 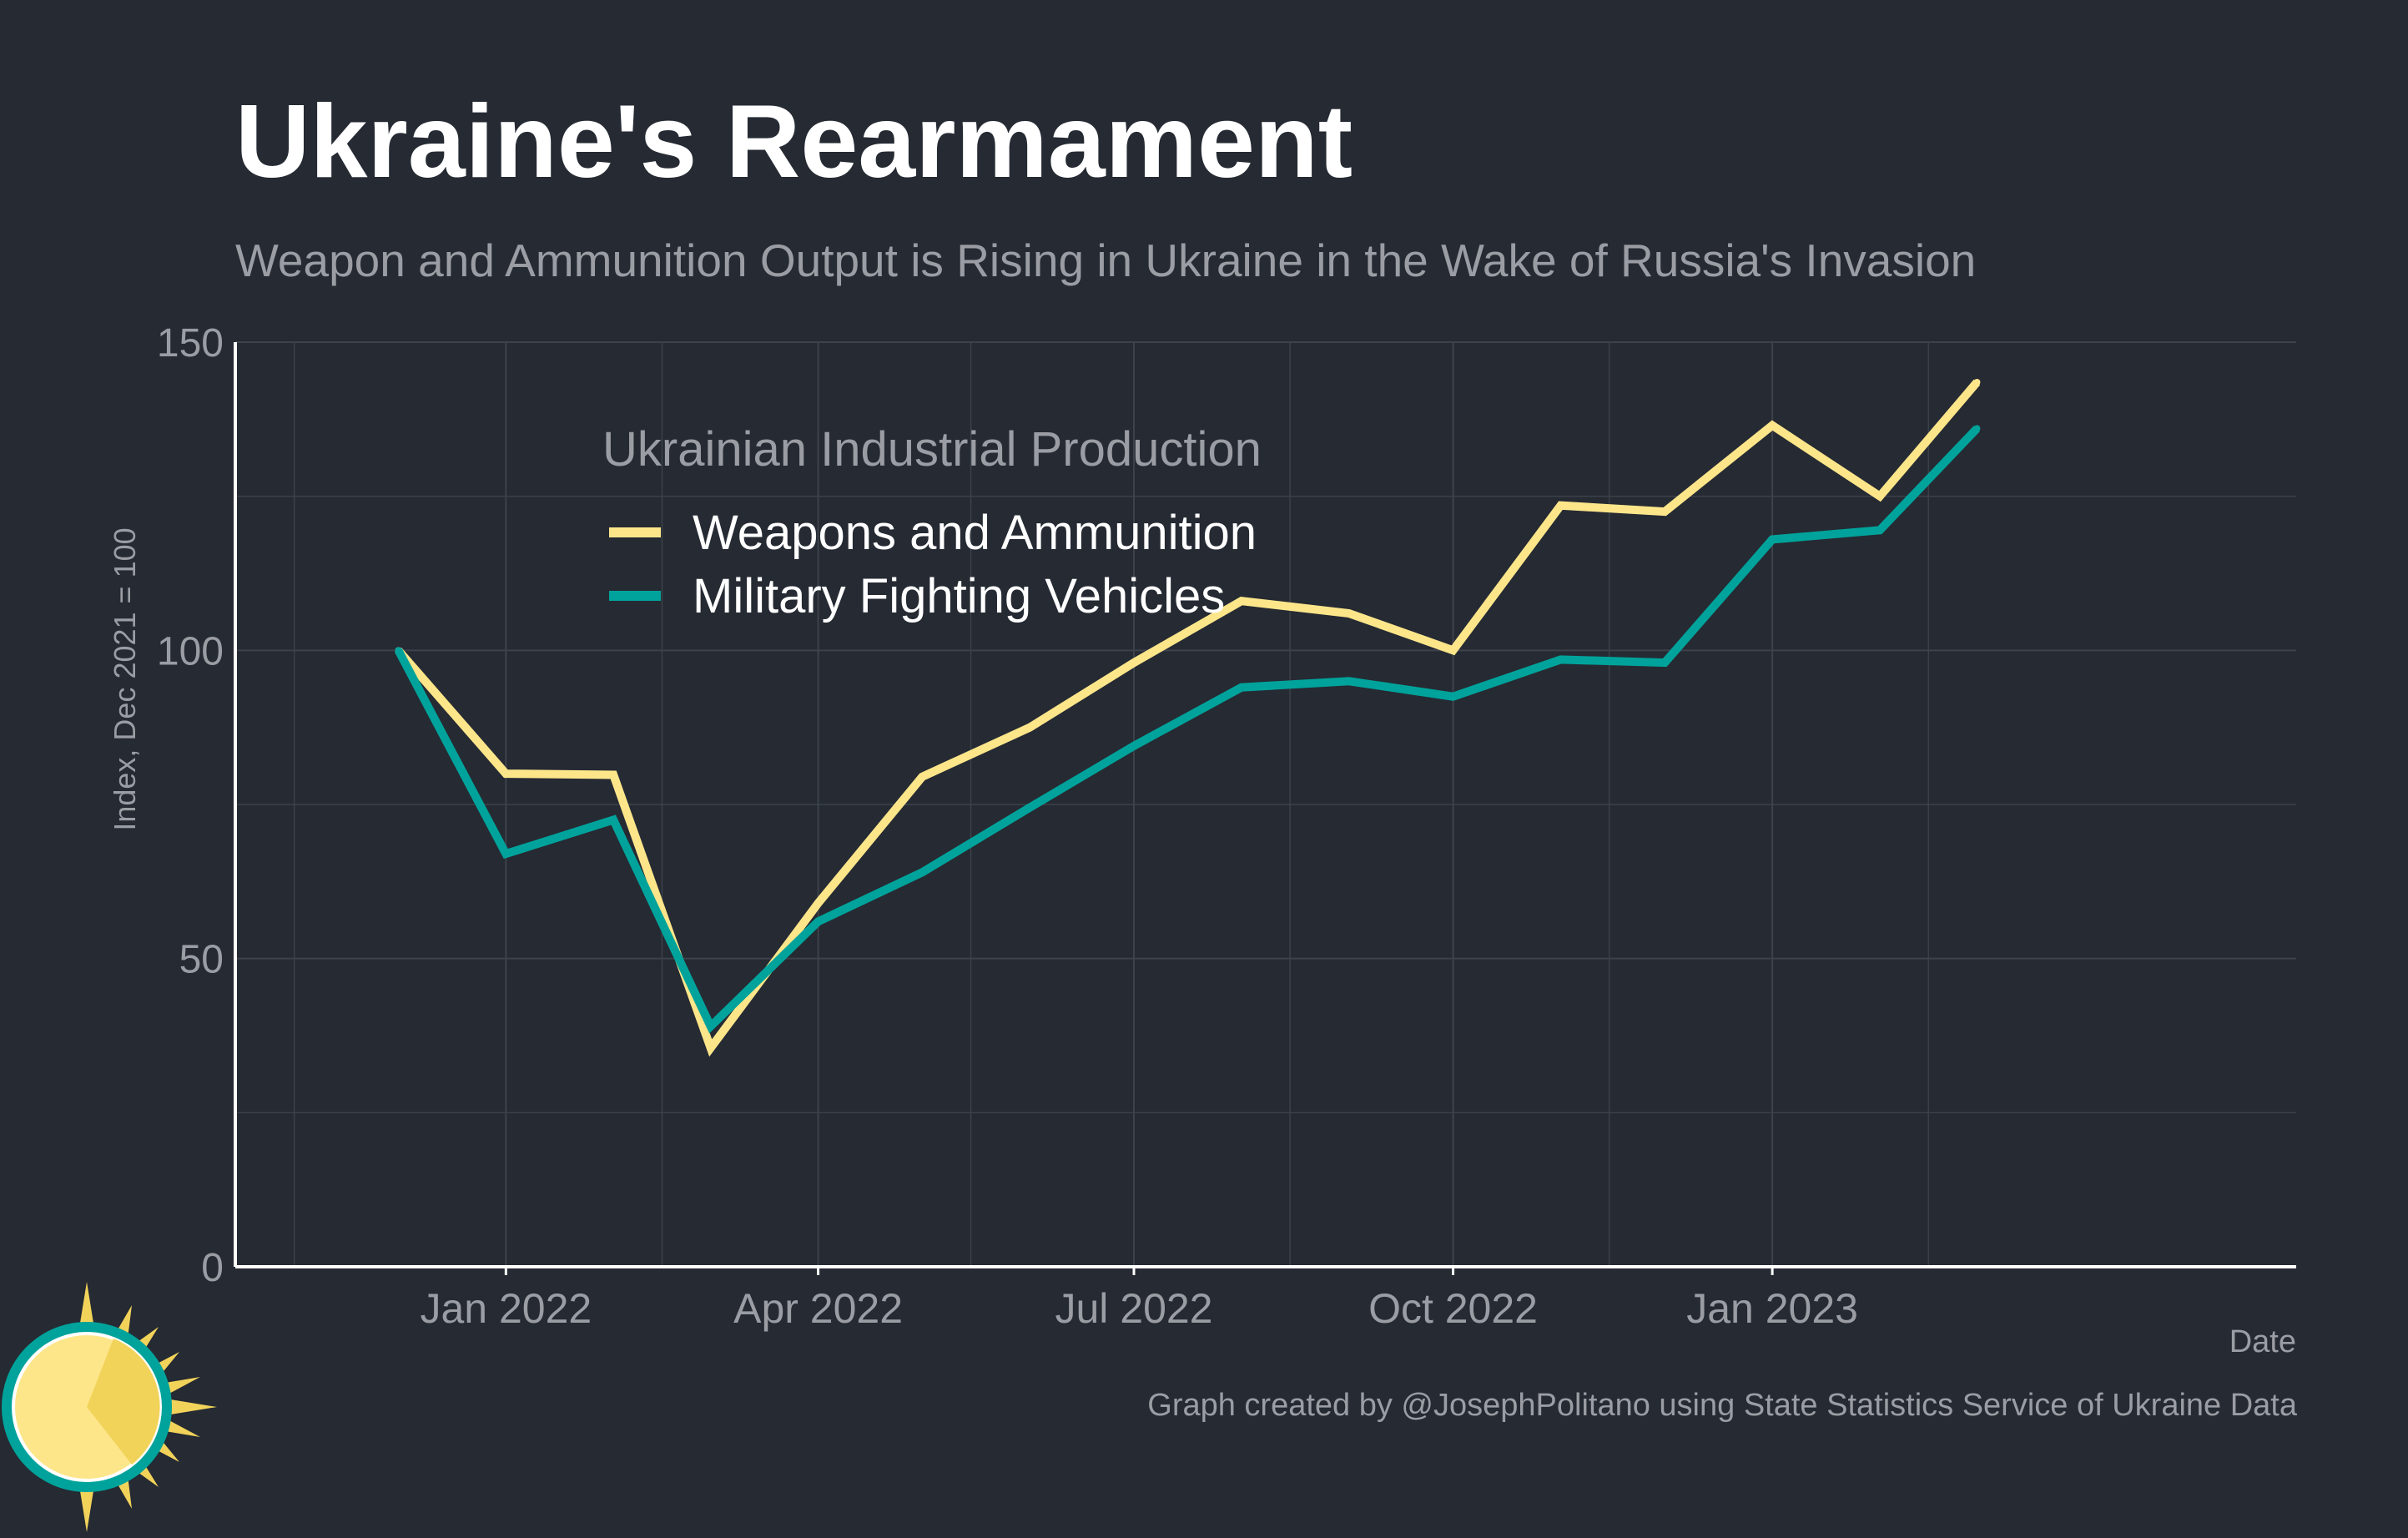 What do you see at coordinates (1453, 1308) in the screenshot?
I see `x-tick-label: Oct 2022` at bounding box center [1453, 1308].